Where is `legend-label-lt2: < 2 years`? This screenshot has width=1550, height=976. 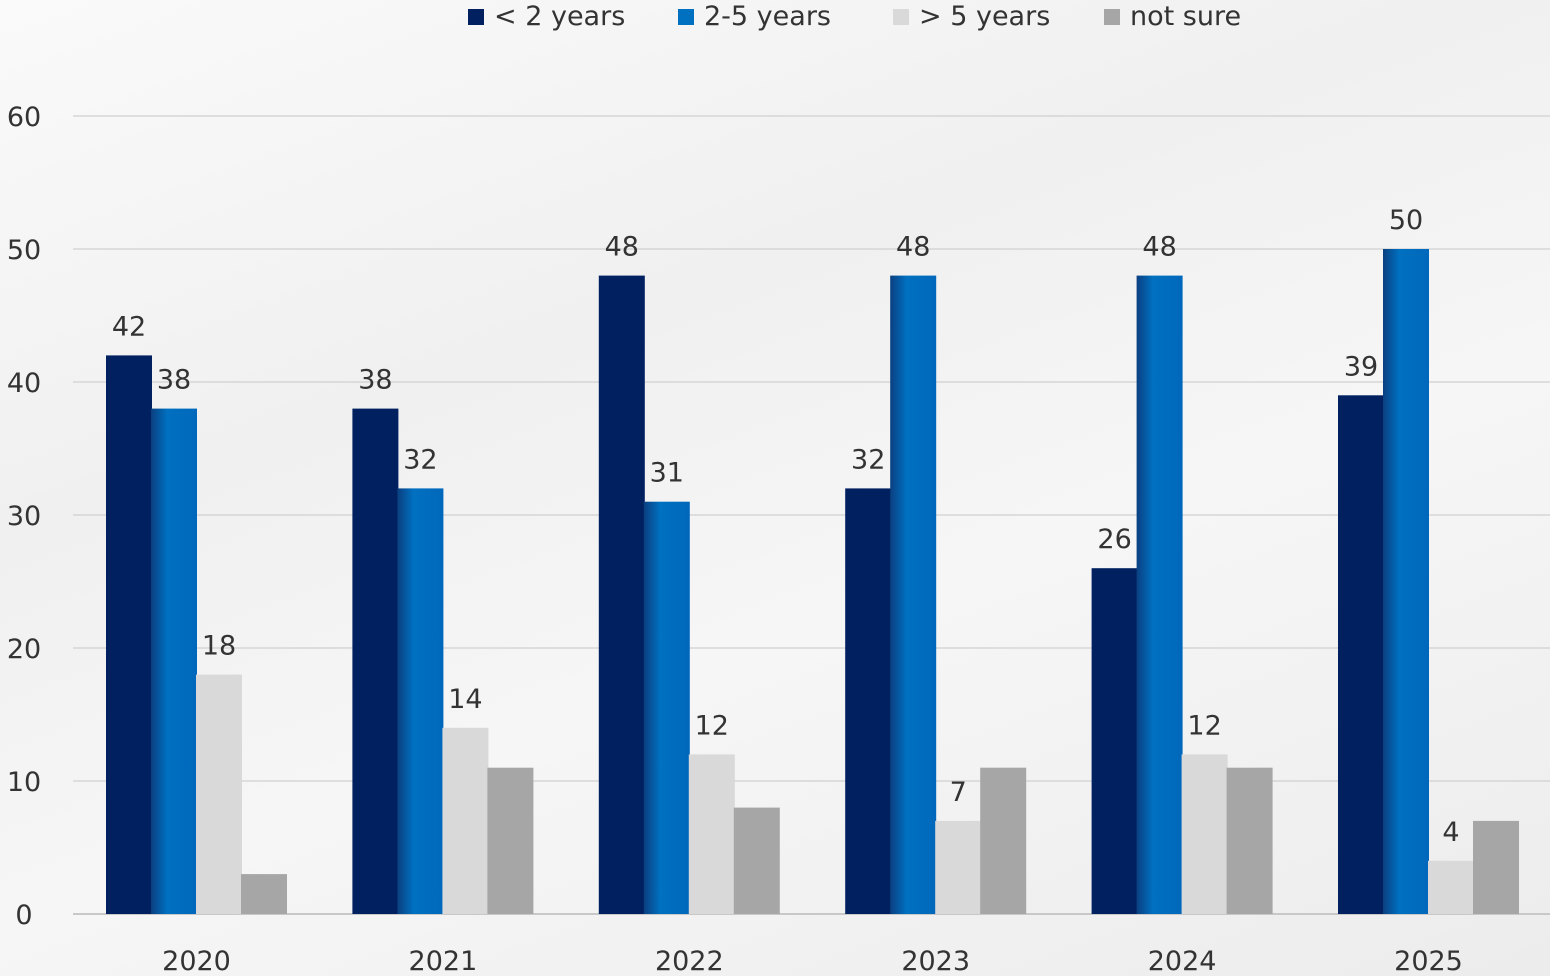
legend-label-lt2: < 2 years is located at coordinates (560, 16).